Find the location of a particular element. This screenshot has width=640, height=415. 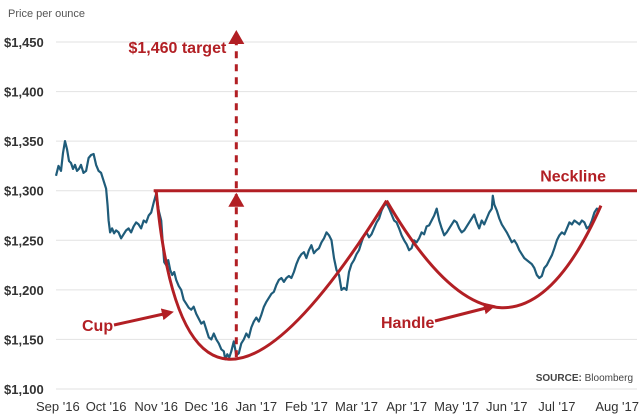

y-tick-label: $1,100 is located at coordinates (24, 389).